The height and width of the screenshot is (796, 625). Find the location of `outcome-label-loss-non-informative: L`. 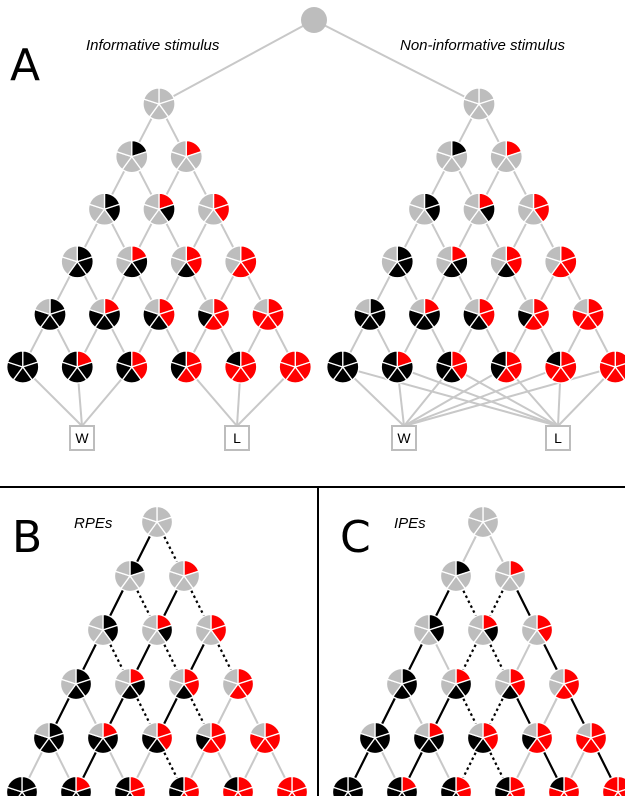

outcome-label-loss-non-informative: L is located at coordinates (558, 438).